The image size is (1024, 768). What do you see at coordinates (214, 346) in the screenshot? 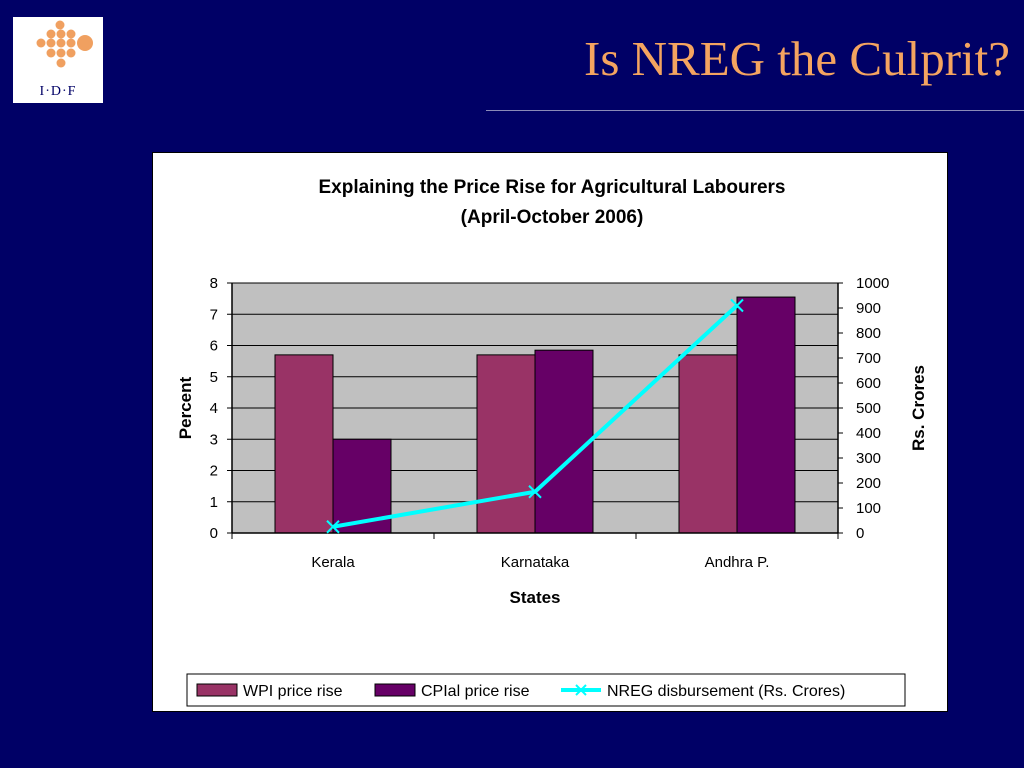
I see `y-tick-label: 6` at bounding box center [214, 346].